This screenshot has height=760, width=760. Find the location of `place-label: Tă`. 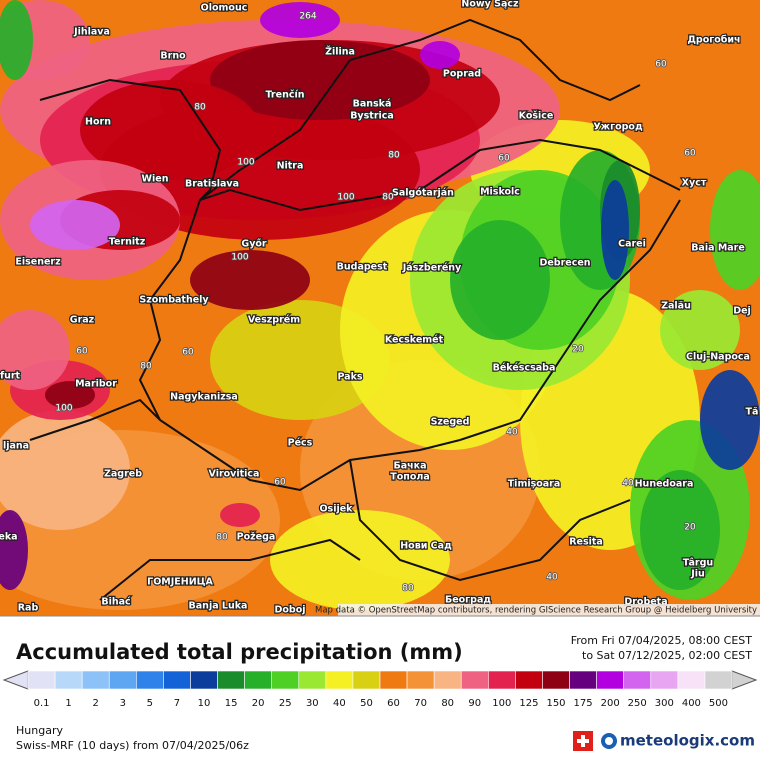

place-label: Tă is located at coordinates (752, 412).